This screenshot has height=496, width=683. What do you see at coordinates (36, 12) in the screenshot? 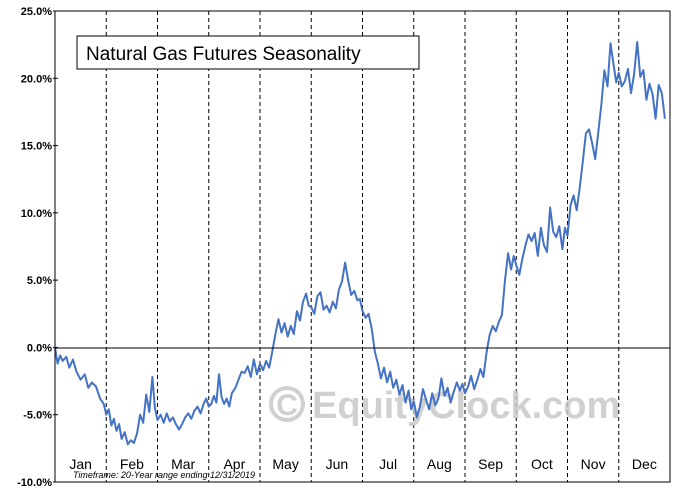
I see `y-tick-label: 25.0%` at bounding box center [36, 12].